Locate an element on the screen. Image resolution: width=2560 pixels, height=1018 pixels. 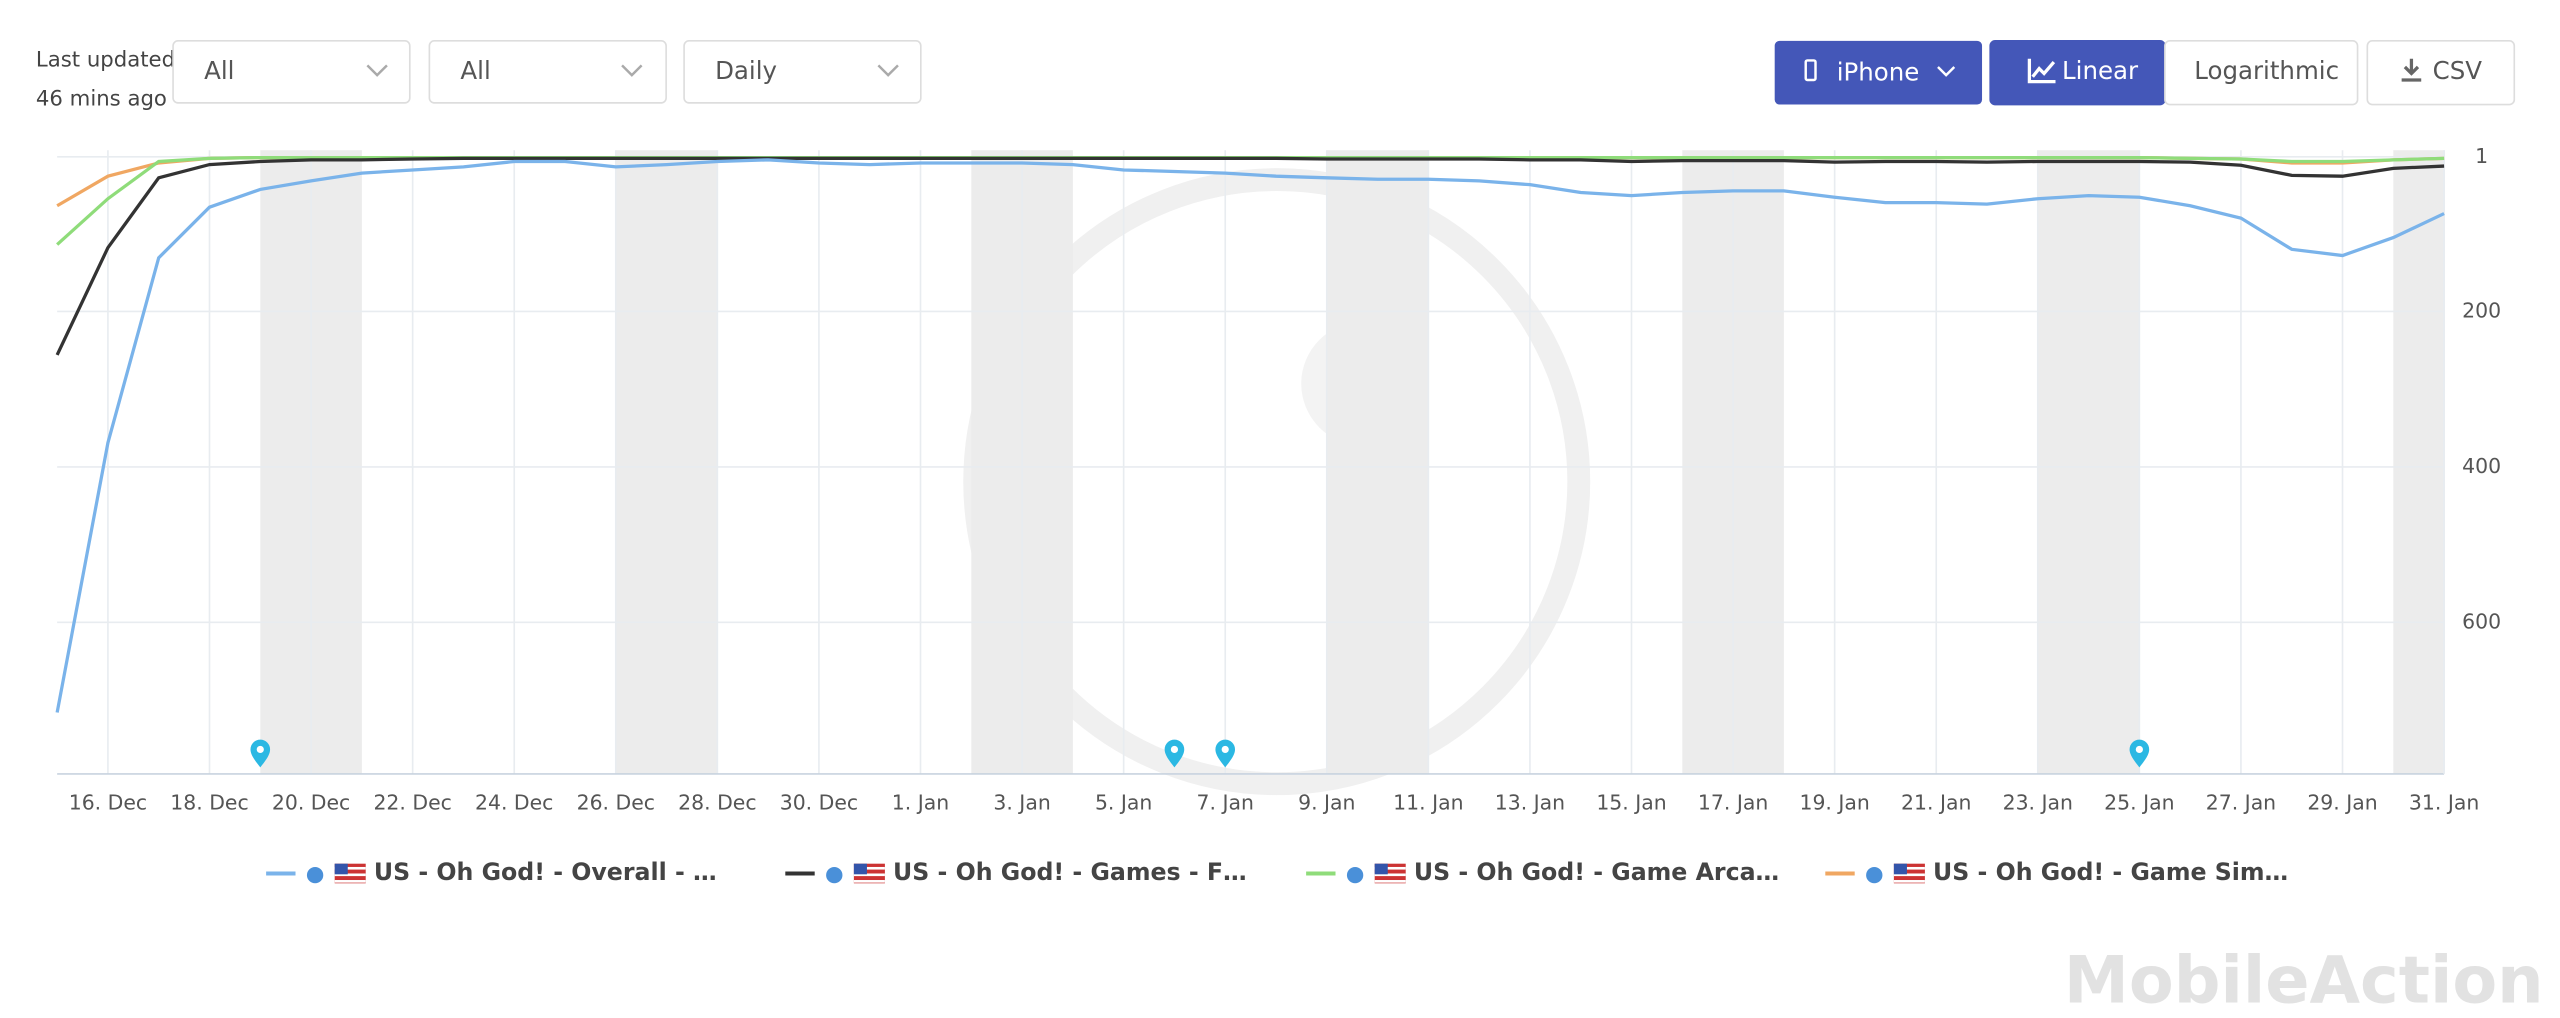
x-tick-label: 26. Dec is located at coordinates (616, 802).